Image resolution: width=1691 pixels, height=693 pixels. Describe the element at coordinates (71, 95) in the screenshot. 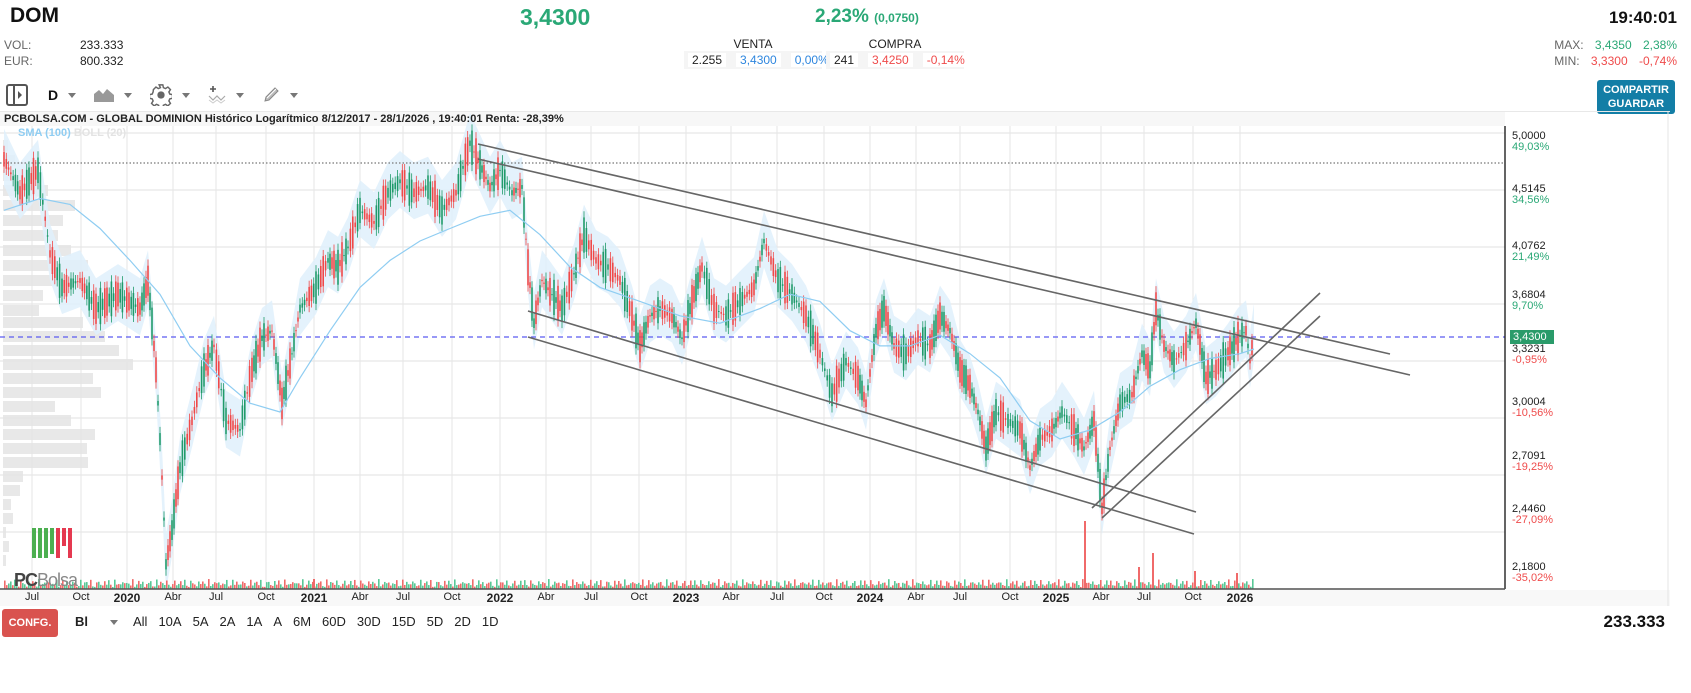

I see `interval-dropdown: D` at that location.